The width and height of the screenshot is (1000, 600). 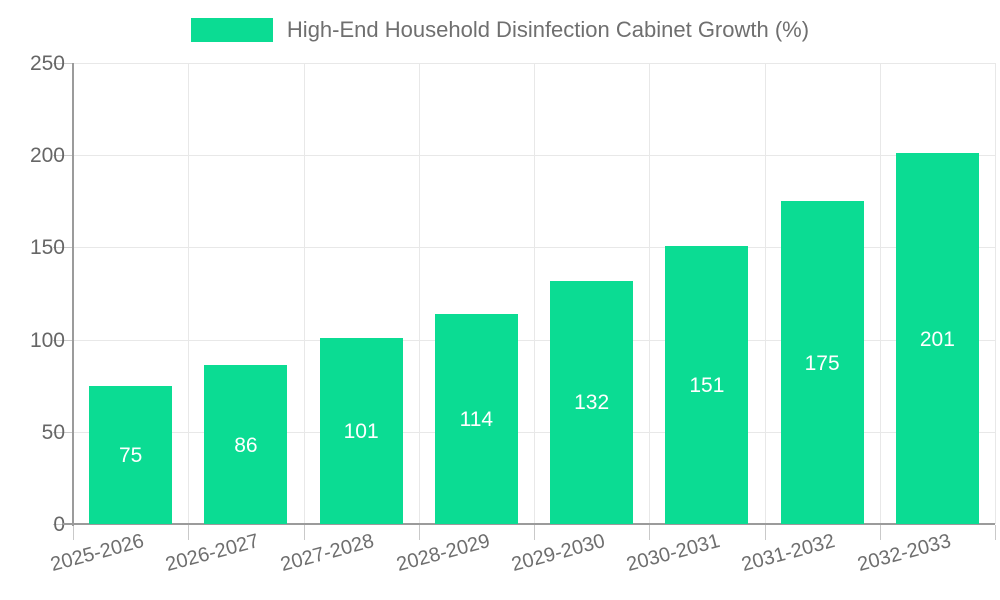 What do you see at coordinates (59, 524) in the screenshot?
I see `y-tick-label: 0` at bounding box center [59, 524].